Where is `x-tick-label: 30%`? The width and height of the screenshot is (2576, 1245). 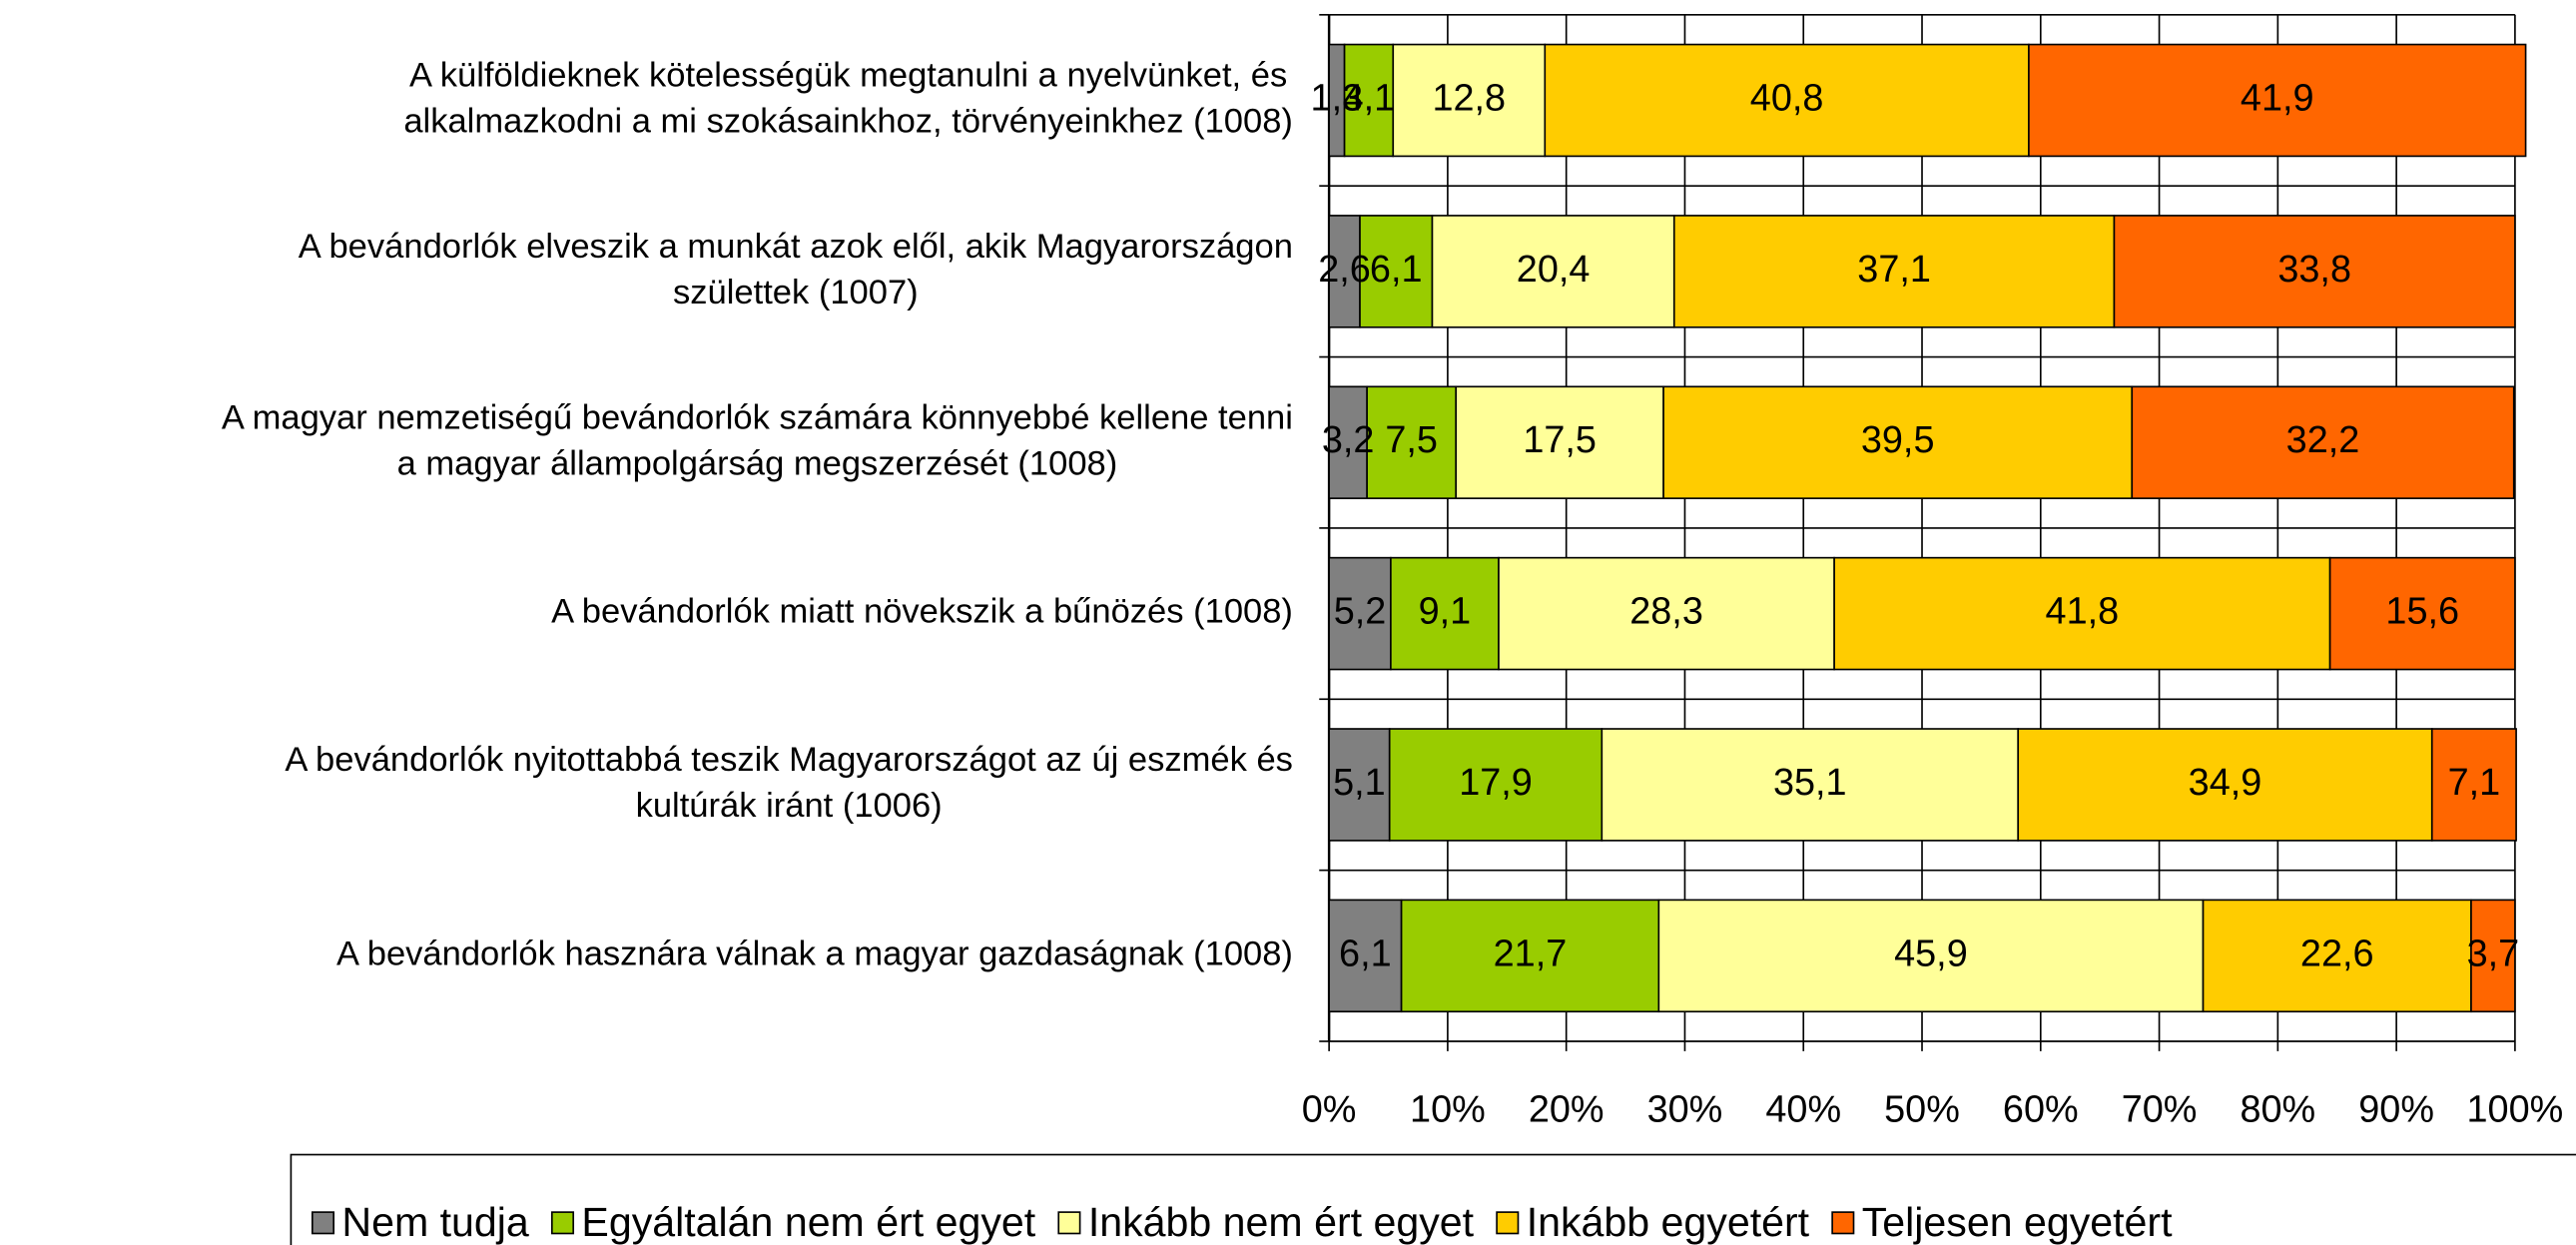 x-tick-label: 30% is located at coordinates (1685, 1110).